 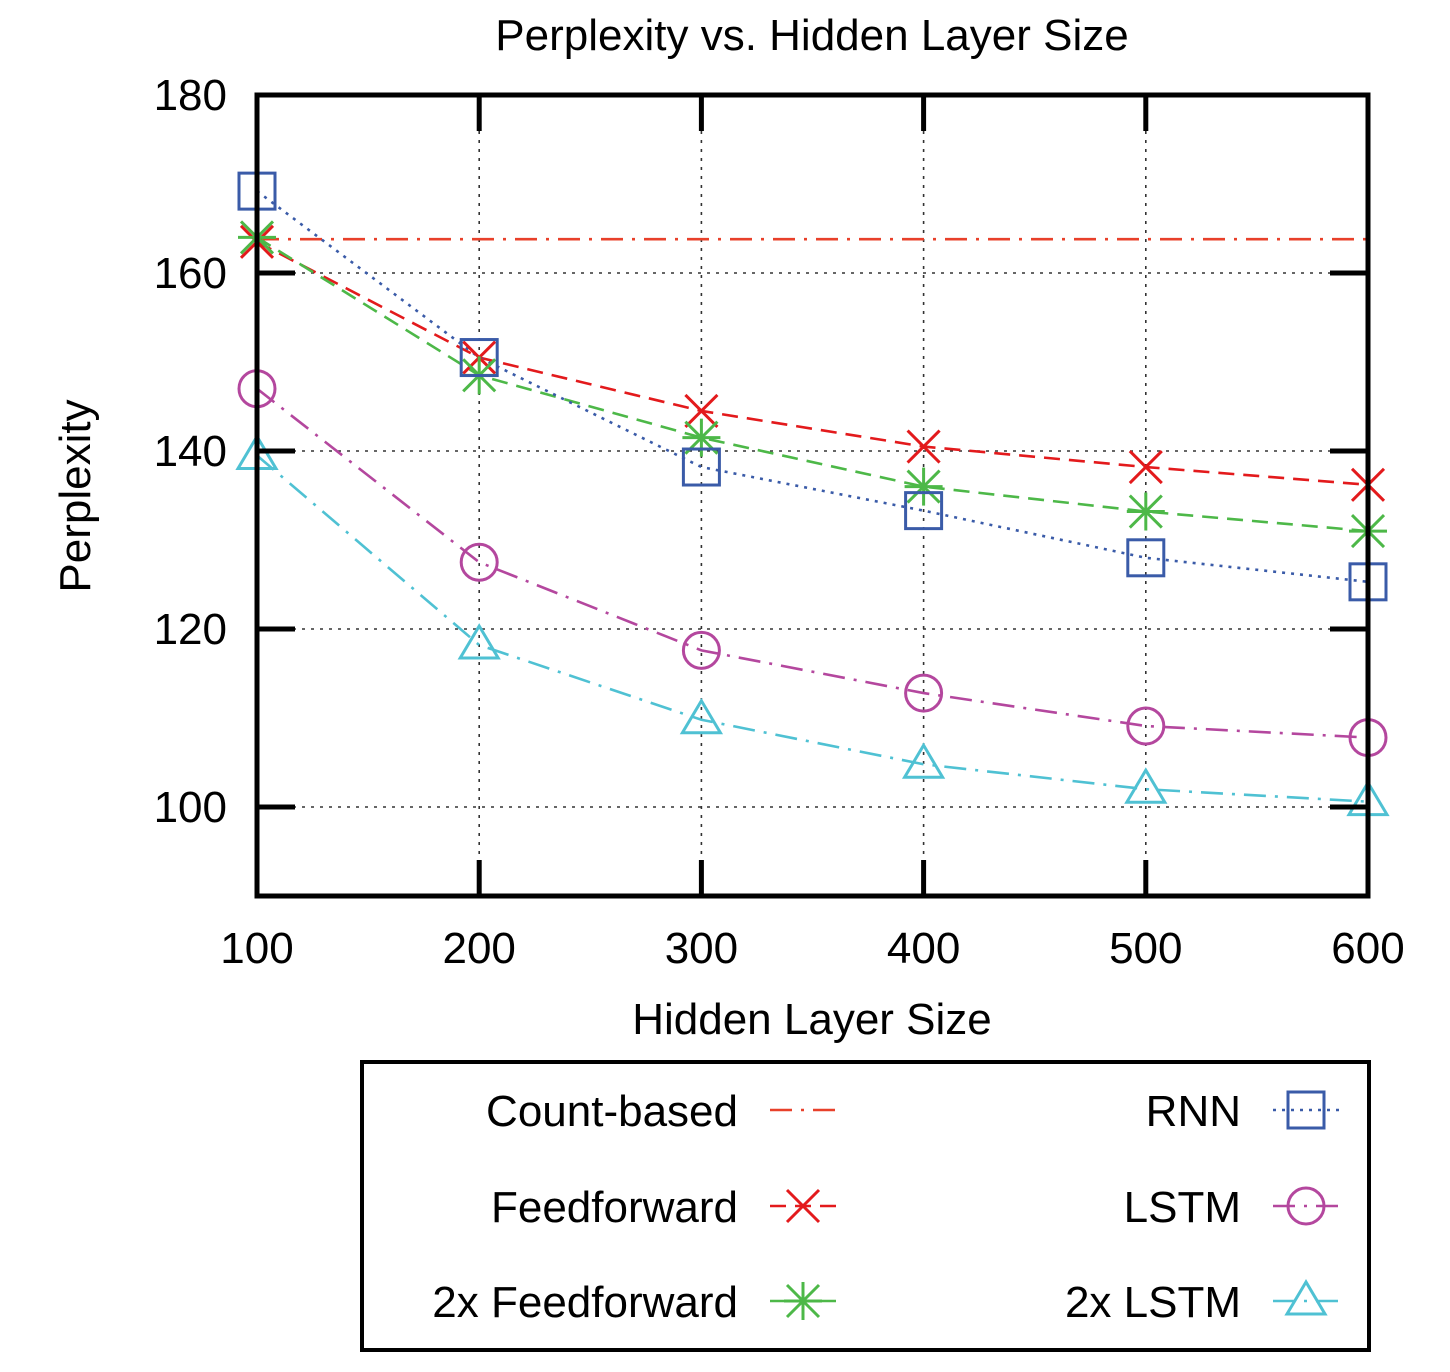 I want to click on legend-label: Count-based, so click(x=612, y=1111).